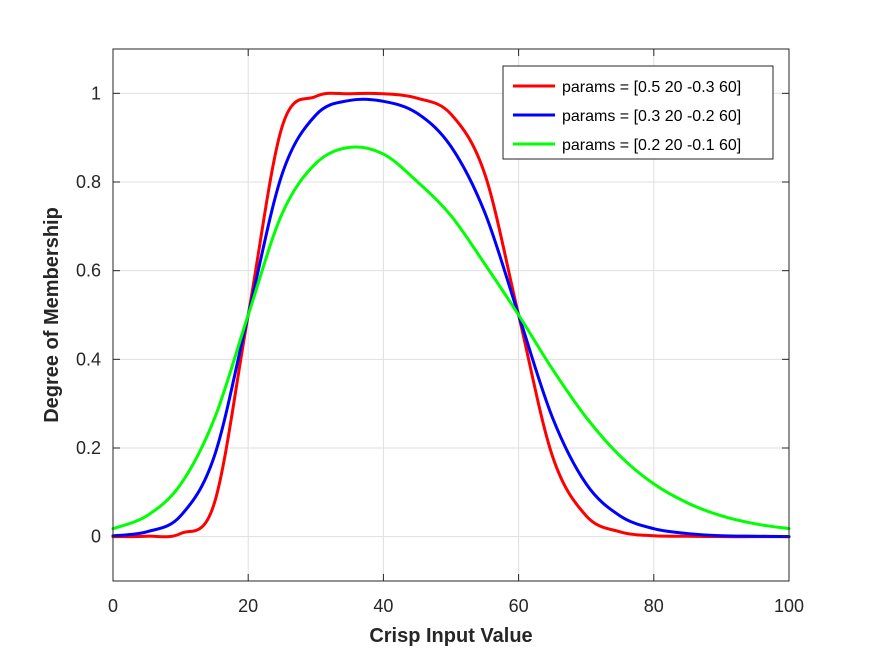  What do you see at coordinates (519, 606) in the screenshot?
I see `x-tick-label: 60` at bounding box center [519, 606].